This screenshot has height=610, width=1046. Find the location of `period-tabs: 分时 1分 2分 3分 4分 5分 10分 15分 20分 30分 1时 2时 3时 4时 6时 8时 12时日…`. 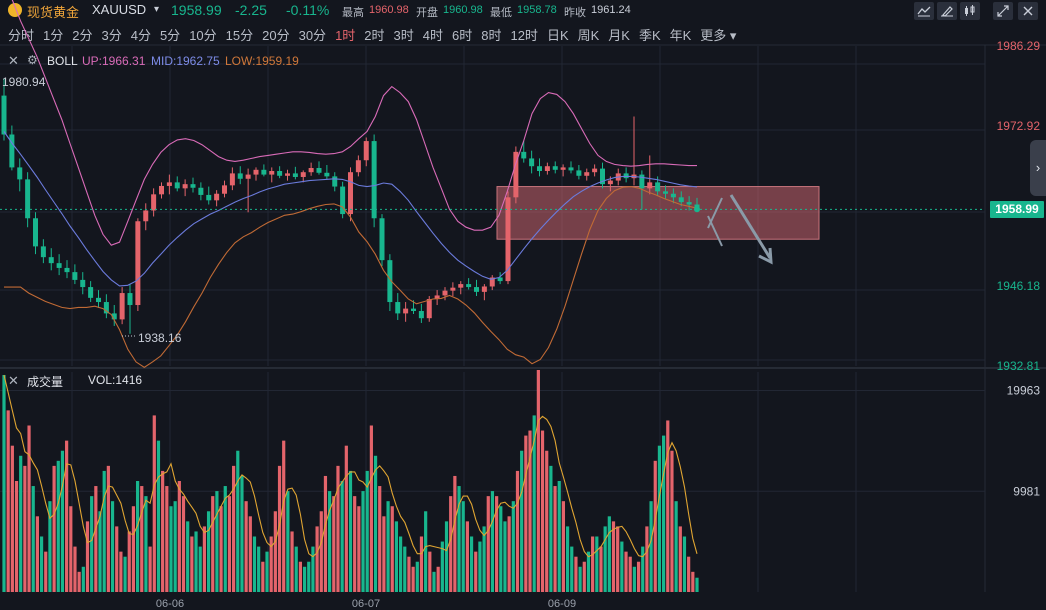

period-tabs: 分时 1分 2分 3分 4分 5分 10分 15分 20分 30分 1时 2时 3时 4时 6时 8时 12时日… is located at coordinates (523, 33).